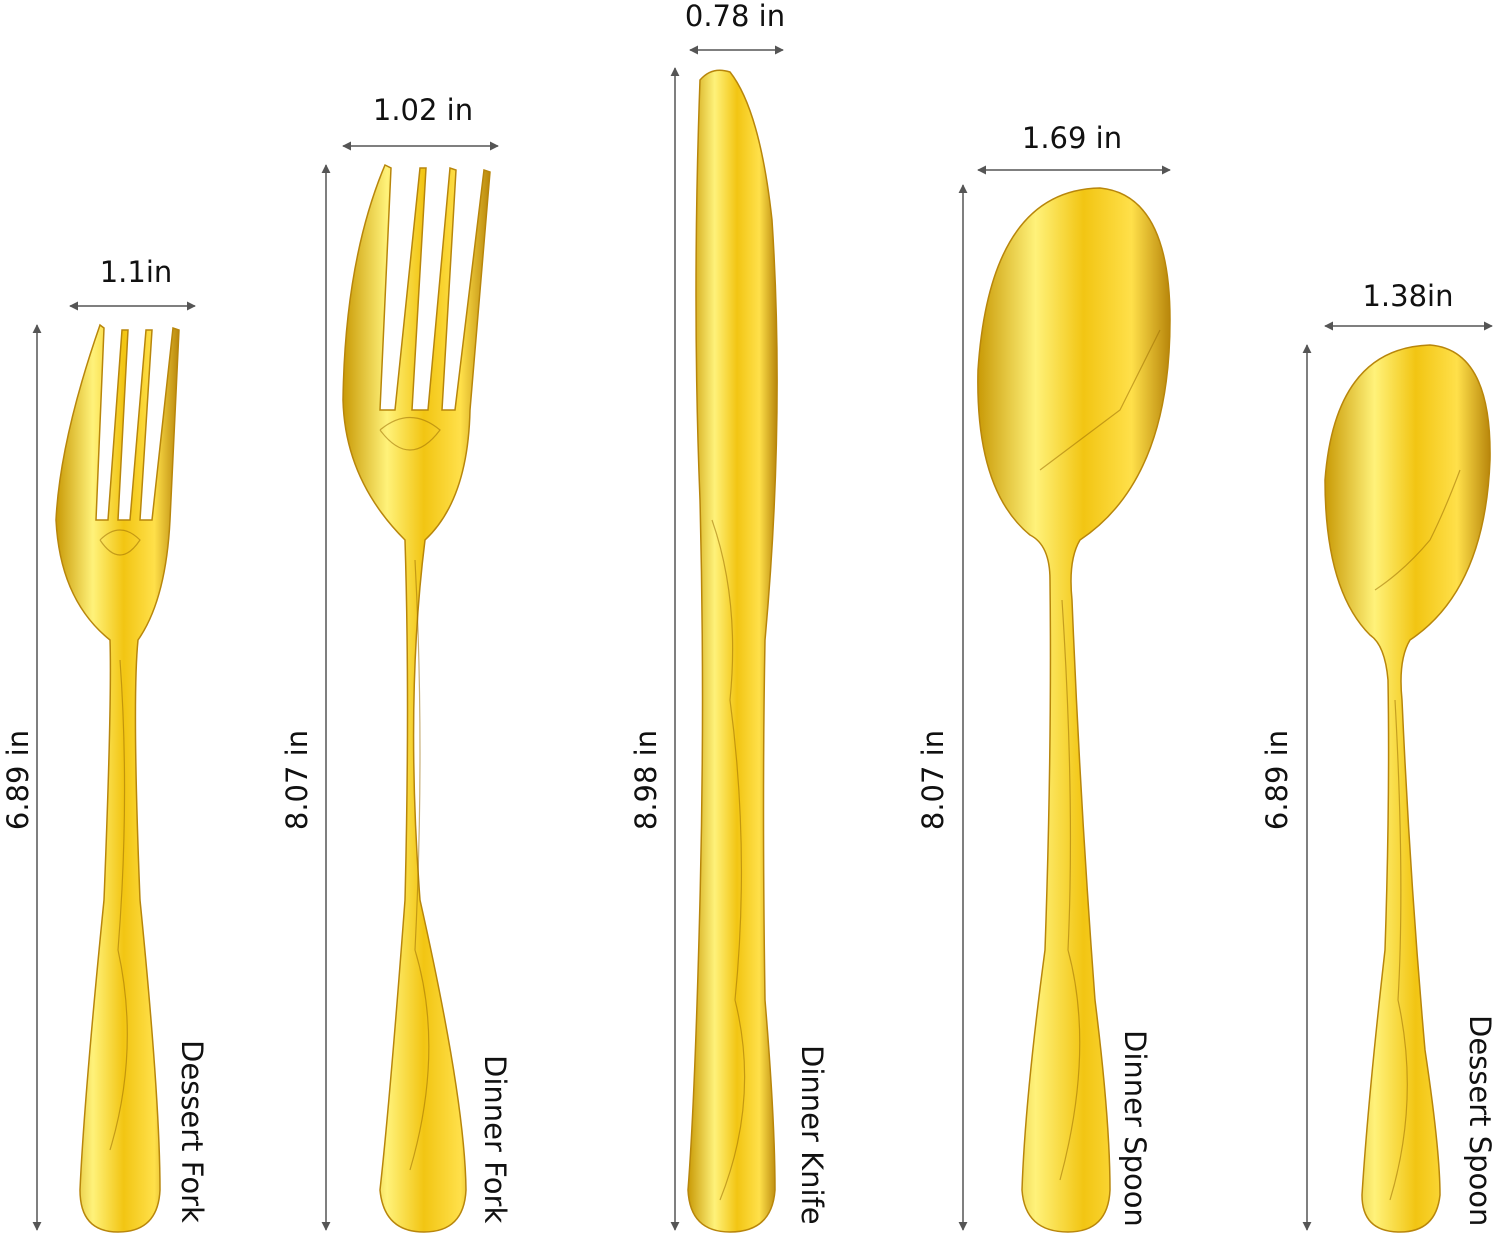 The image size is (1500, 1236). I want to click on dinner-knife-group: 0.78 in 8.98 in Dinner Knife, so click(729, 616).